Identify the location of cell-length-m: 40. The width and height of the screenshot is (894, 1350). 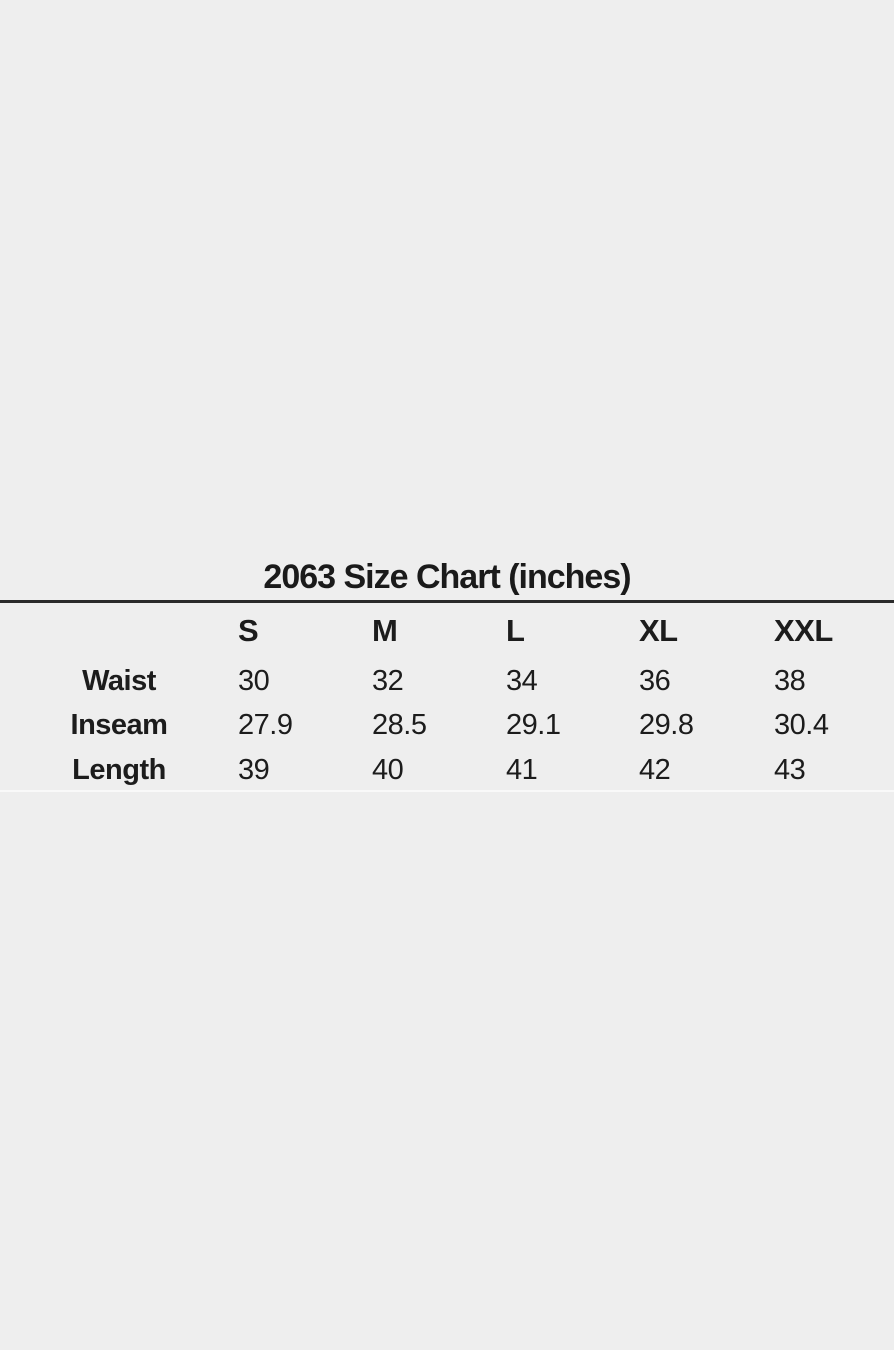
(388, 769).